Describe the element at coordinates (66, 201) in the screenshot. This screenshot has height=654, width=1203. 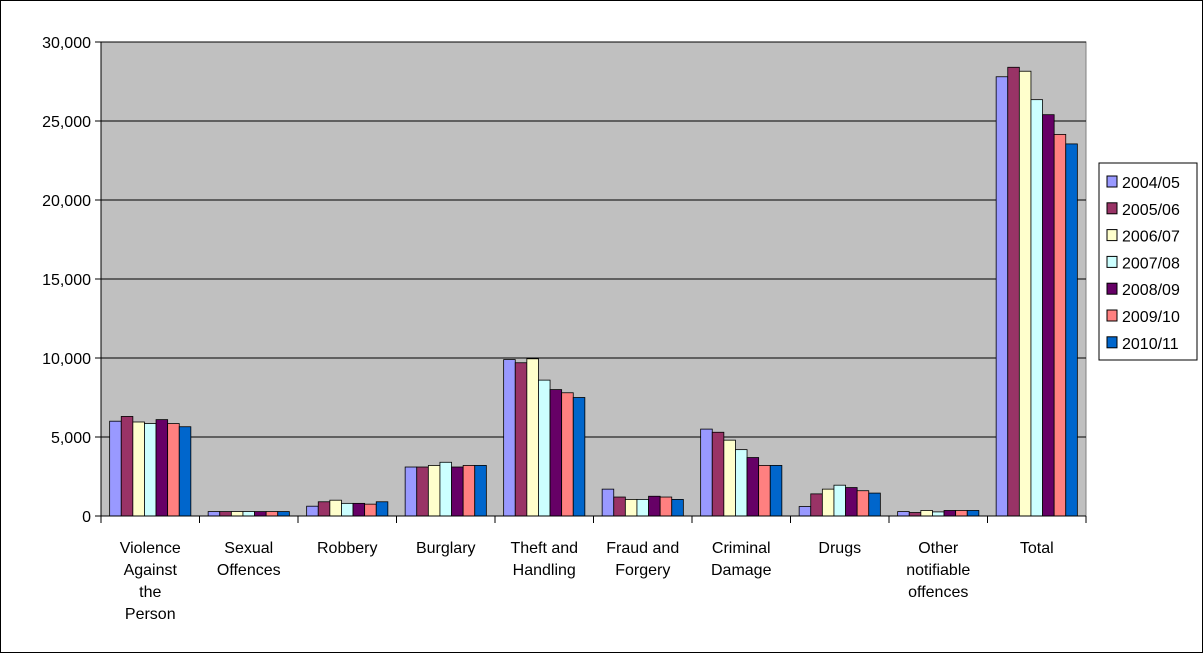
I see `y-tick-label: 20,000` at that location.